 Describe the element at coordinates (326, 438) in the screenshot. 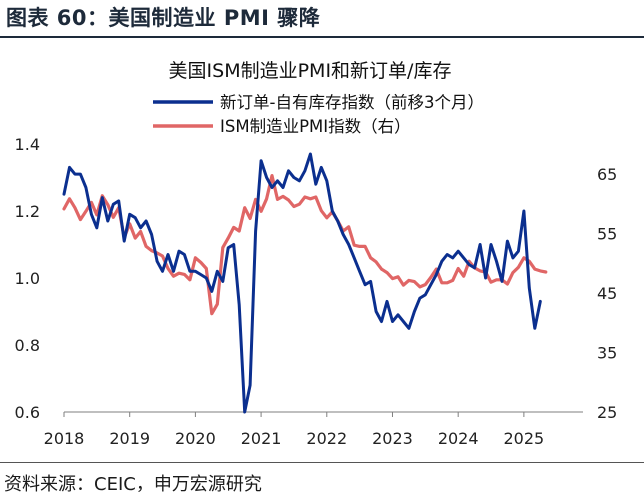

I see `x-tick-label: 2022` at that location.